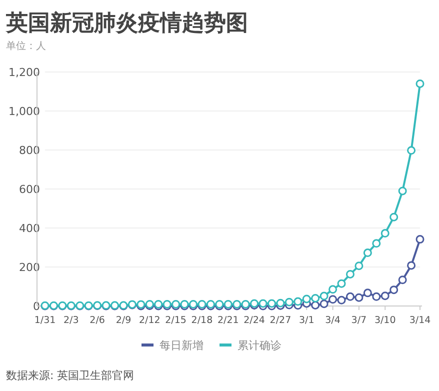  I want to click on source-note: 数据来源: 英国卫生部官网, so click(70, 375).